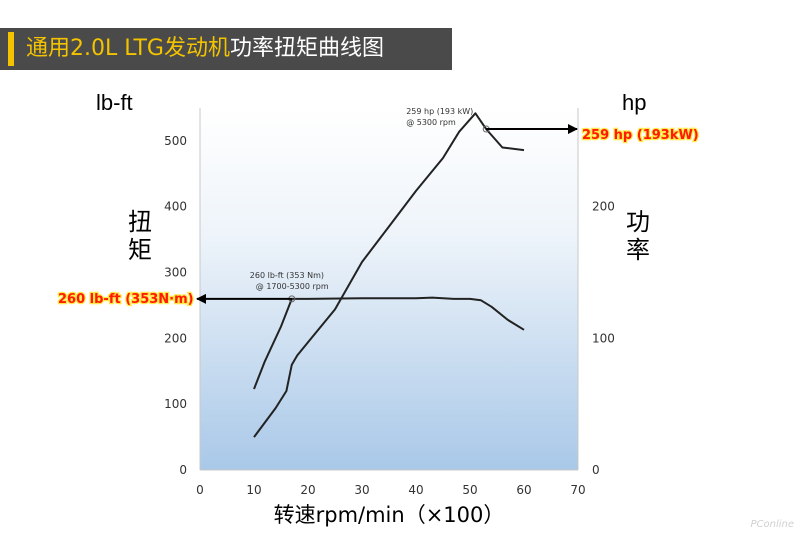  Describe the element at coordinates (638, 250) in the screenshot. I see `axis-label-char: 率` at that location.